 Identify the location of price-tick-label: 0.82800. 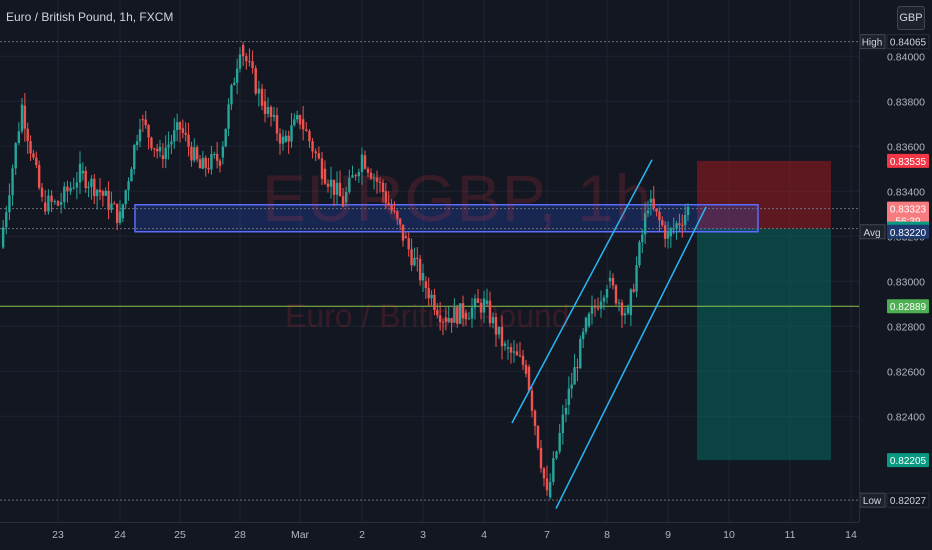
(906, 327).